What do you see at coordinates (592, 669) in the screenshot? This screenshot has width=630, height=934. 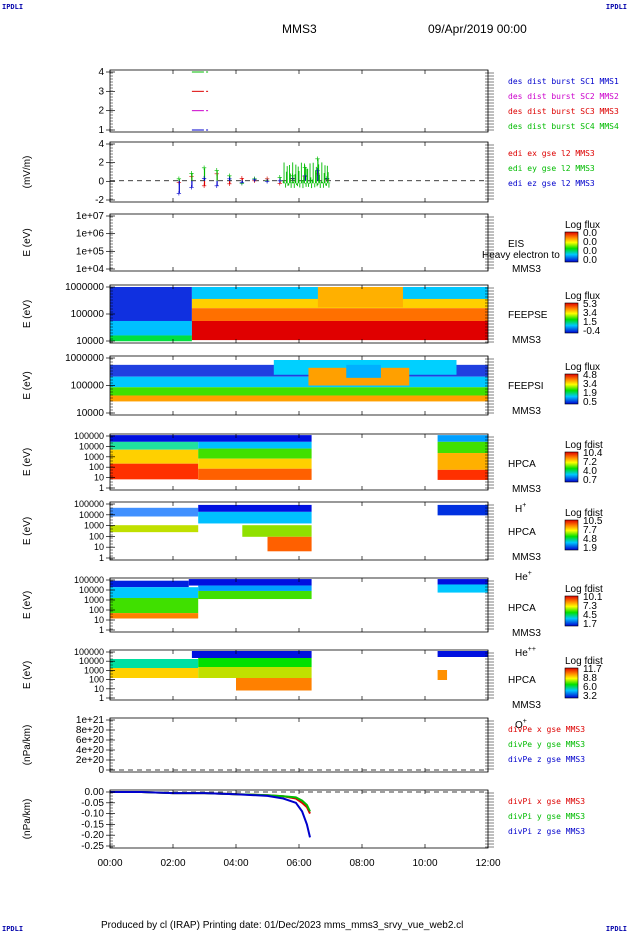 I see `colorbar-tick-label: 11.7` at bounding box center [592, 669].